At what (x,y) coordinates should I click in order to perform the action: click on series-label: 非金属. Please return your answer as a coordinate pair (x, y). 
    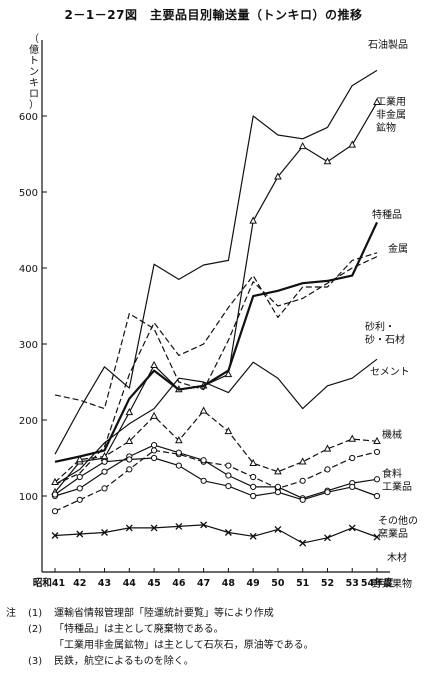
    Looking at the image, I should click on (391, 114).